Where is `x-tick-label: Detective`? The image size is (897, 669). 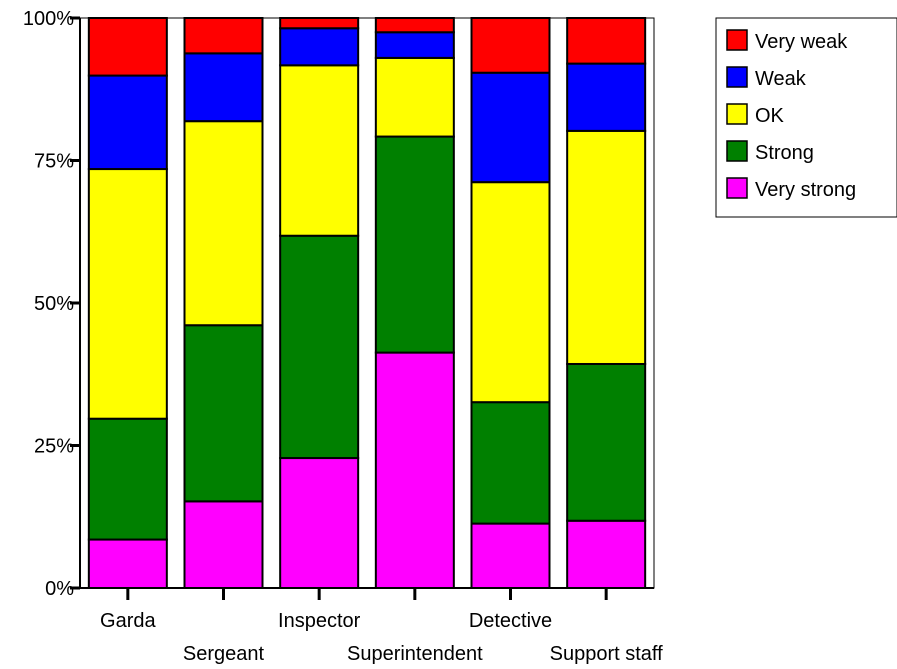 x-tick-label: Detective is located at coordinates (510, 621).